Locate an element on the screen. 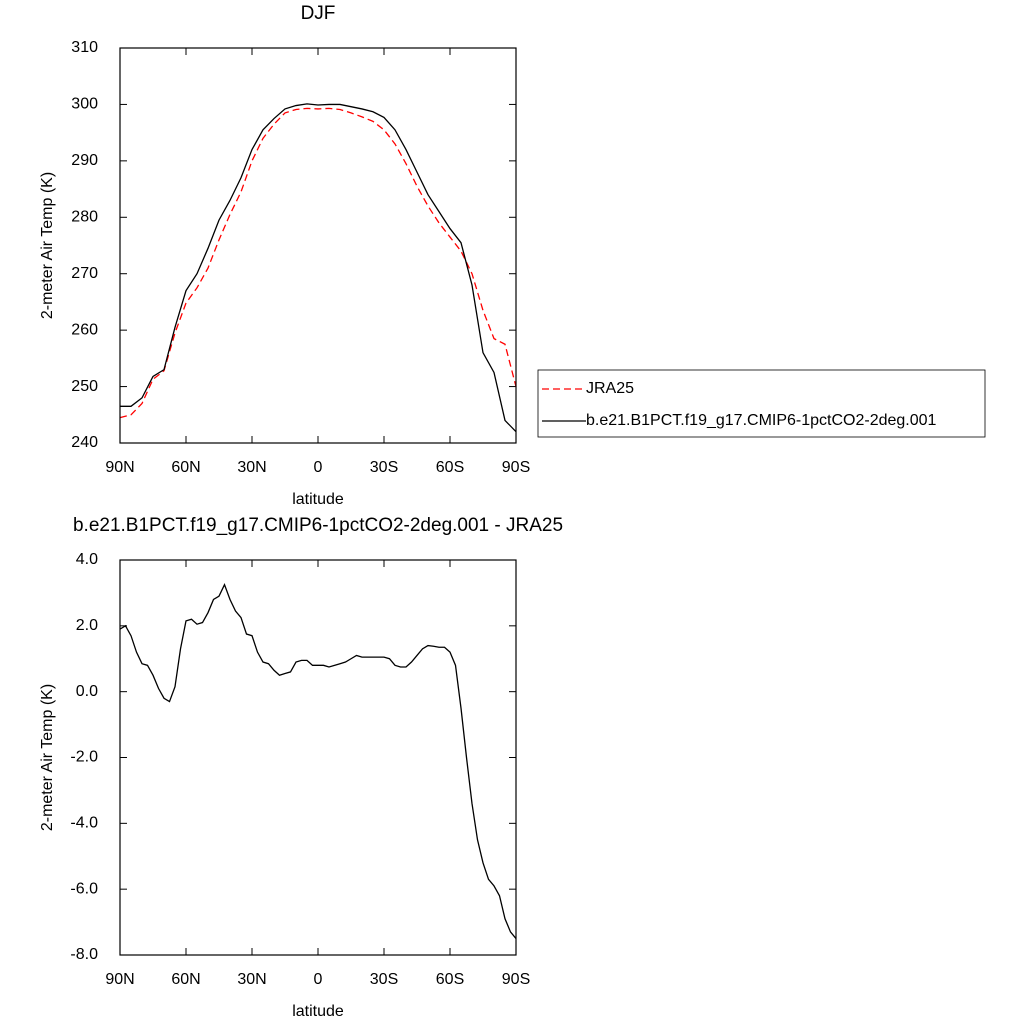 This screenshot has width=1024, height=1024. y-tick-label: 4.0 is located at coordinates (87, 559).